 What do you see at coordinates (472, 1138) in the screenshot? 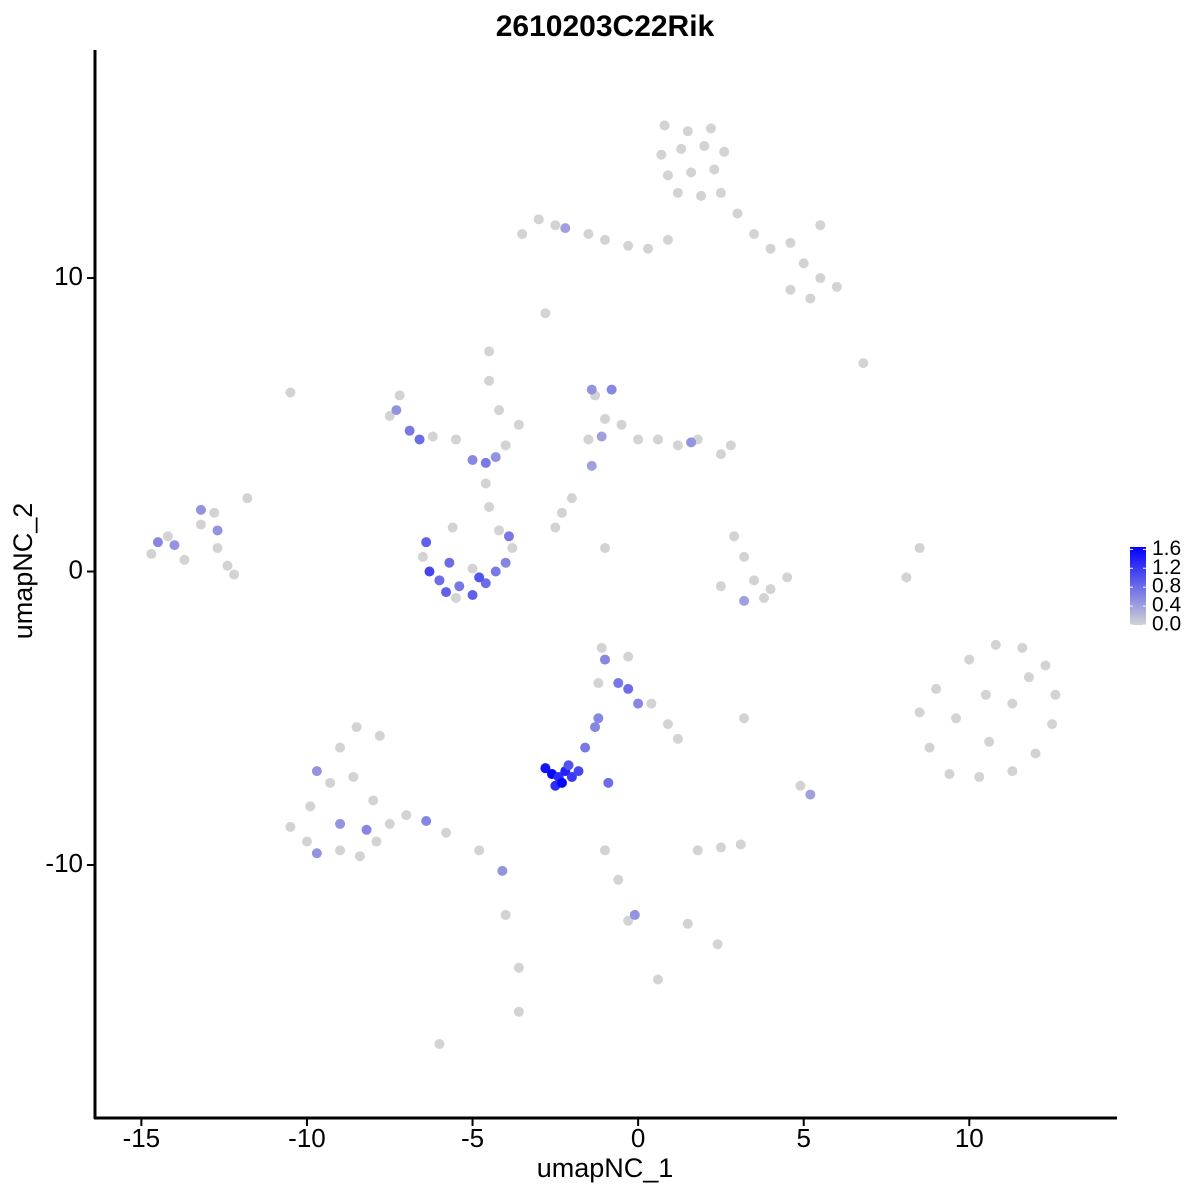
I see `x-tick-label: -5` at bounding box center [472, 1138].